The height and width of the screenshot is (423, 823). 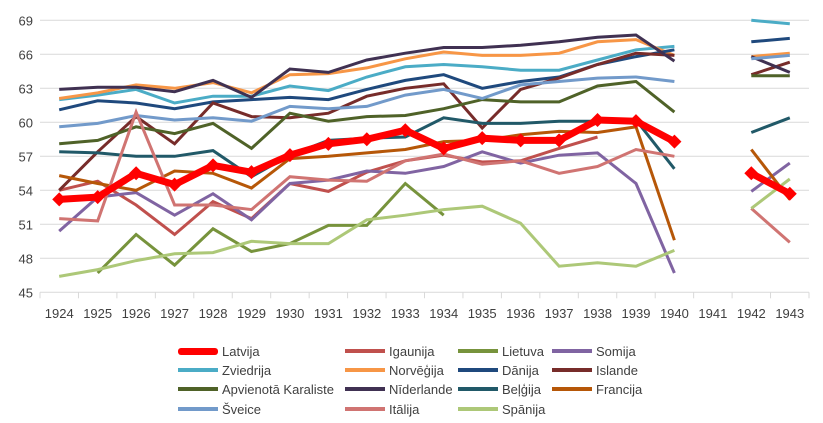 I want to click on legend-label: Zviedrija, so click(x=247, y=370).